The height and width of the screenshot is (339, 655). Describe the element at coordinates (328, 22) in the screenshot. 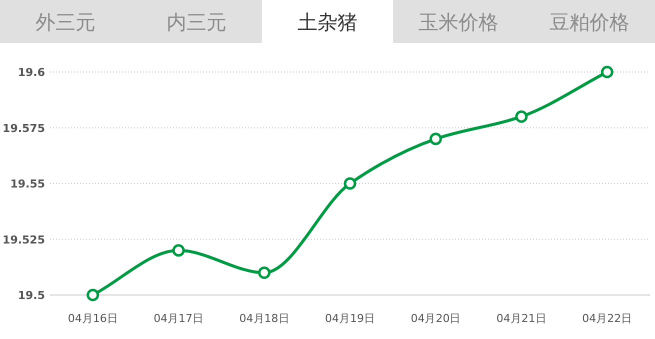

I see `chart-title: 土杂猪` at that location.